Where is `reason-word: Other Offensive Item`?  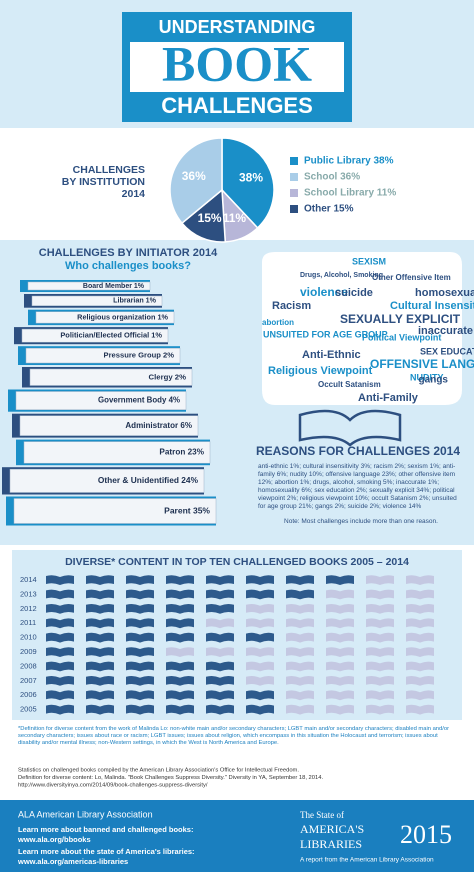 reason-word: Other Offensive Item is located at coordinates (411, 277).